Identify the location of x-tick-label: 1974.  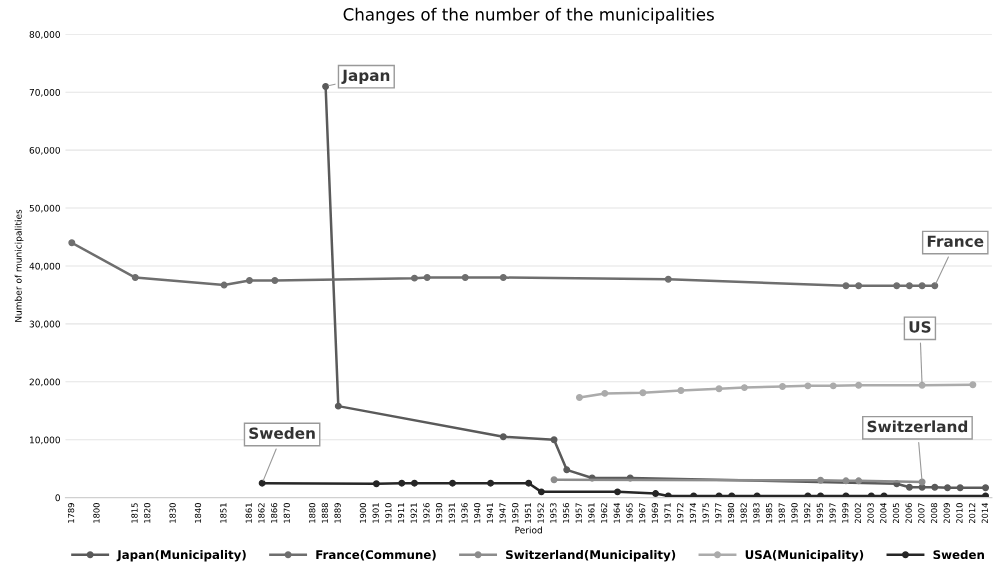
(693, 512).